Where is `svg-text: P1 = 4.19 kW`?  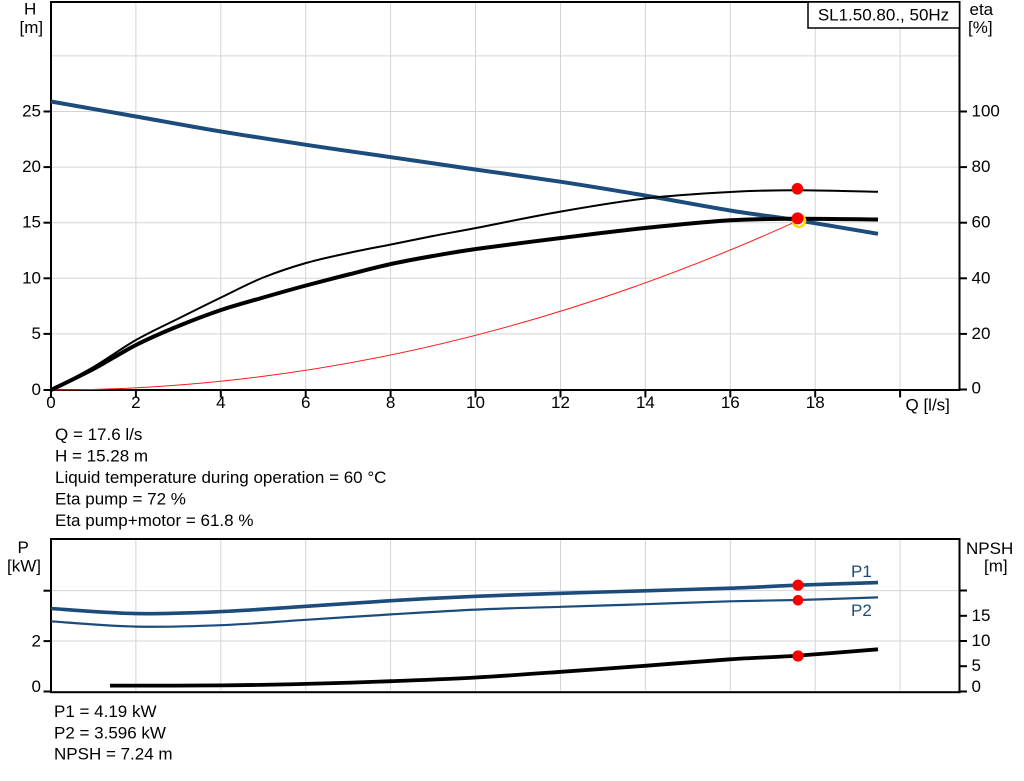 svg-text: P1 = 4.19 kW is located at coordinates (105, 711).